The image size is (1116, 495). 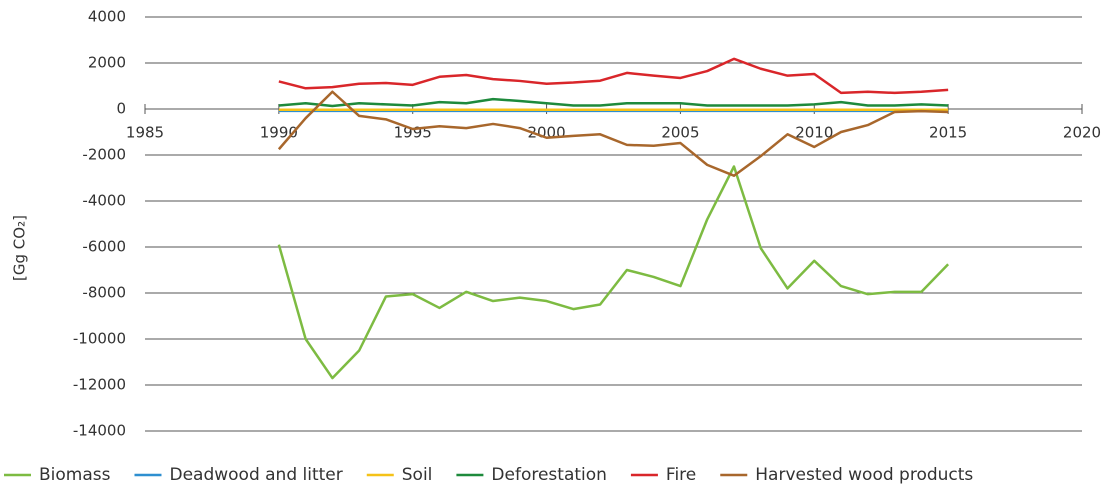 I want to click on x-tick-label: 2020, so click(x=1082, y=133).